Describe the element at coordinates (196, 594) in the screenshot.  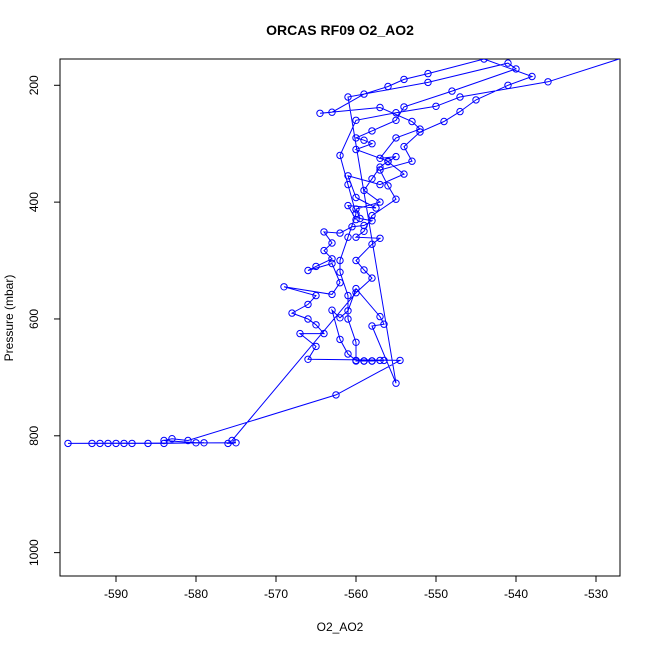
I see `x-tick-label: -580` at that location.